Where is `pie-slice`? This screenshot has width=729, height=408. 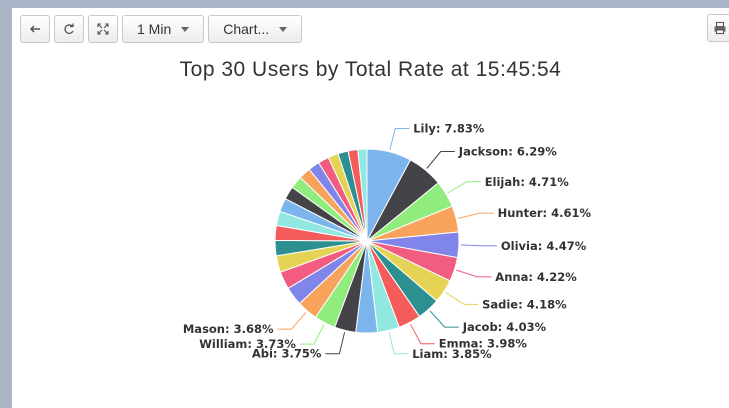 pie-slice is located at coordinates (362, 195).